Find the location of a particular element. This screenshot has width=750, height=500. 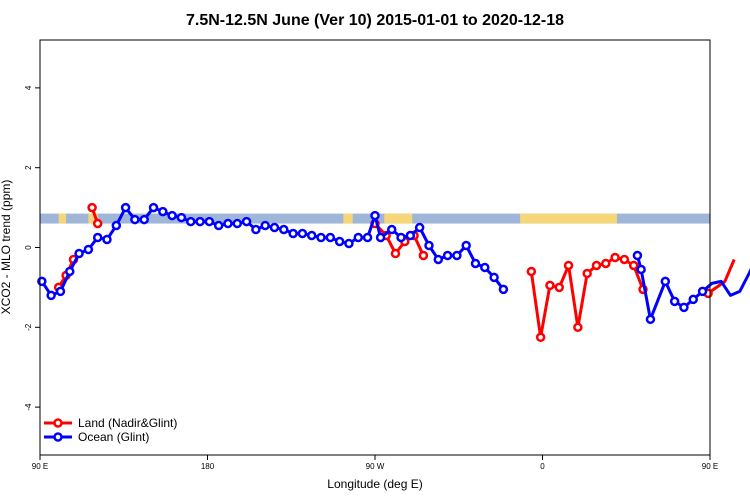

y-tick-label: 2 is located at coordinates (28, 167).